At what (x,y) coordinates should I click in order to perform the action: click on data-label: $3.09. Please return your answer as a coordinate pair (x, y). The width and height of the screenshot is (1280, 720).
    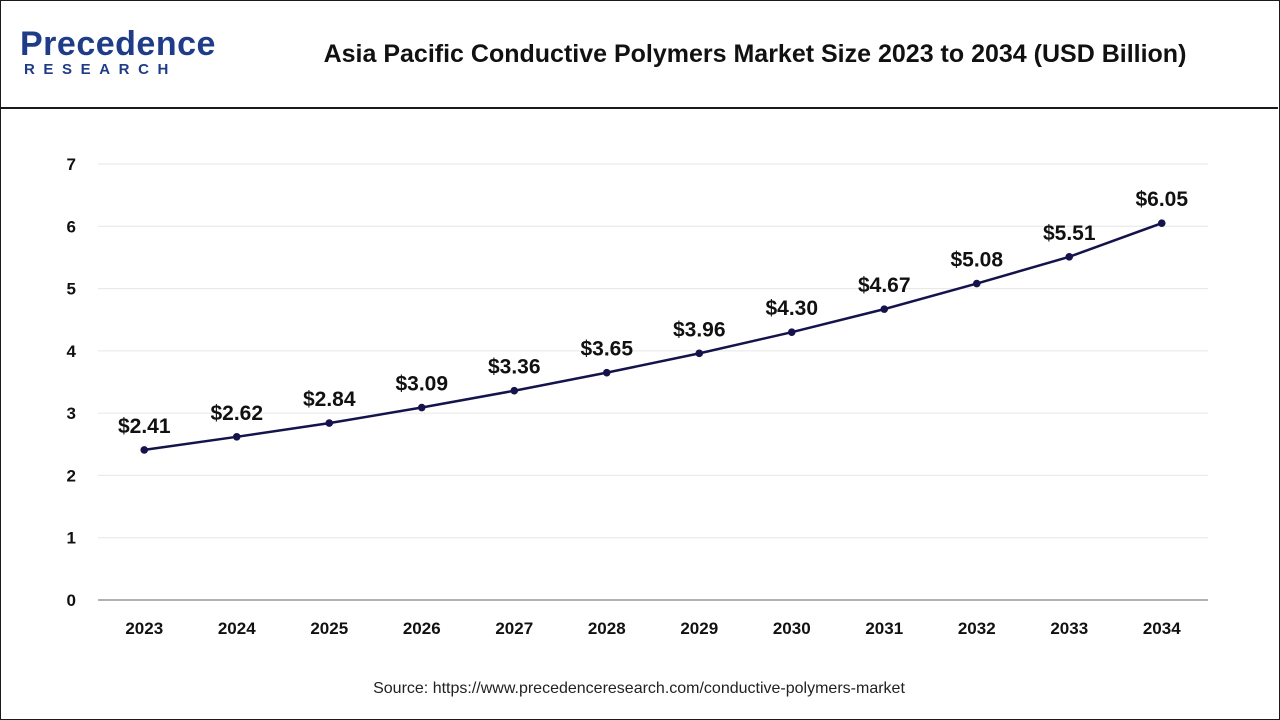
    Looking at the image, I should click on (421, 384).